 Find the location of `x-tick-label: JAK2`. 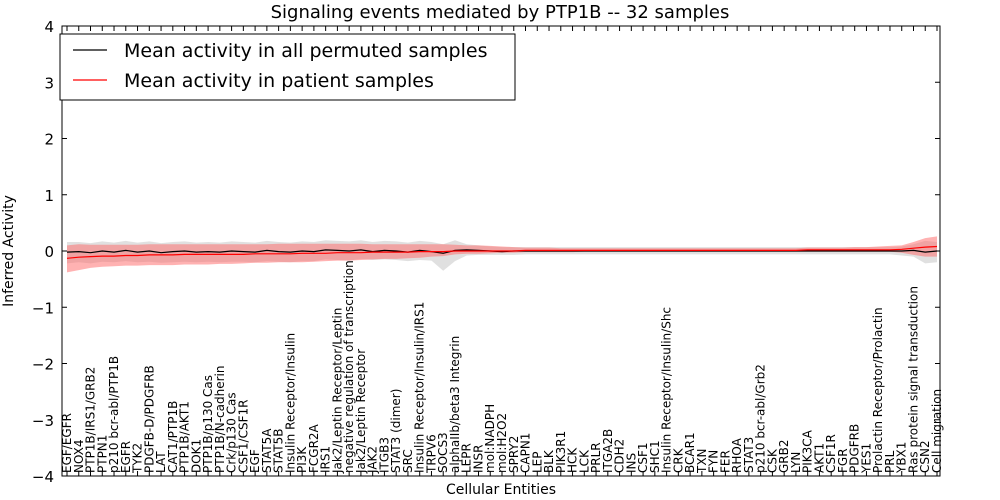

x-tick-label: JAK2 is located at coordinates (373, 460).